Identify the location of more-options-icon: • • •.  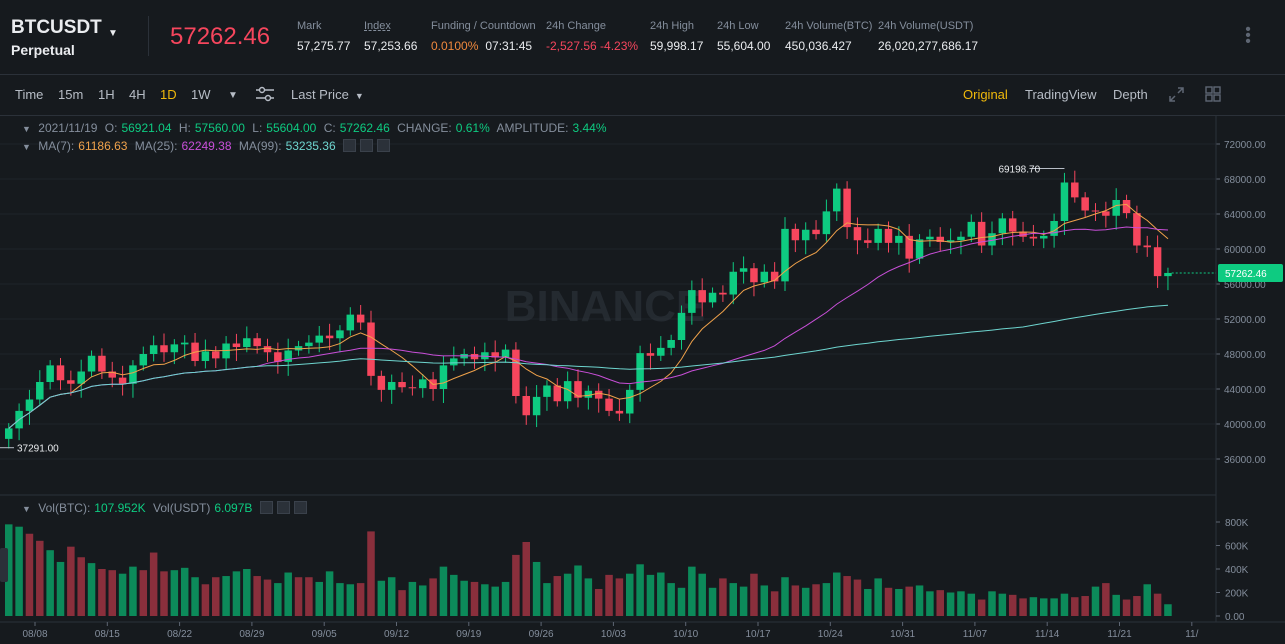
(1248, 35).